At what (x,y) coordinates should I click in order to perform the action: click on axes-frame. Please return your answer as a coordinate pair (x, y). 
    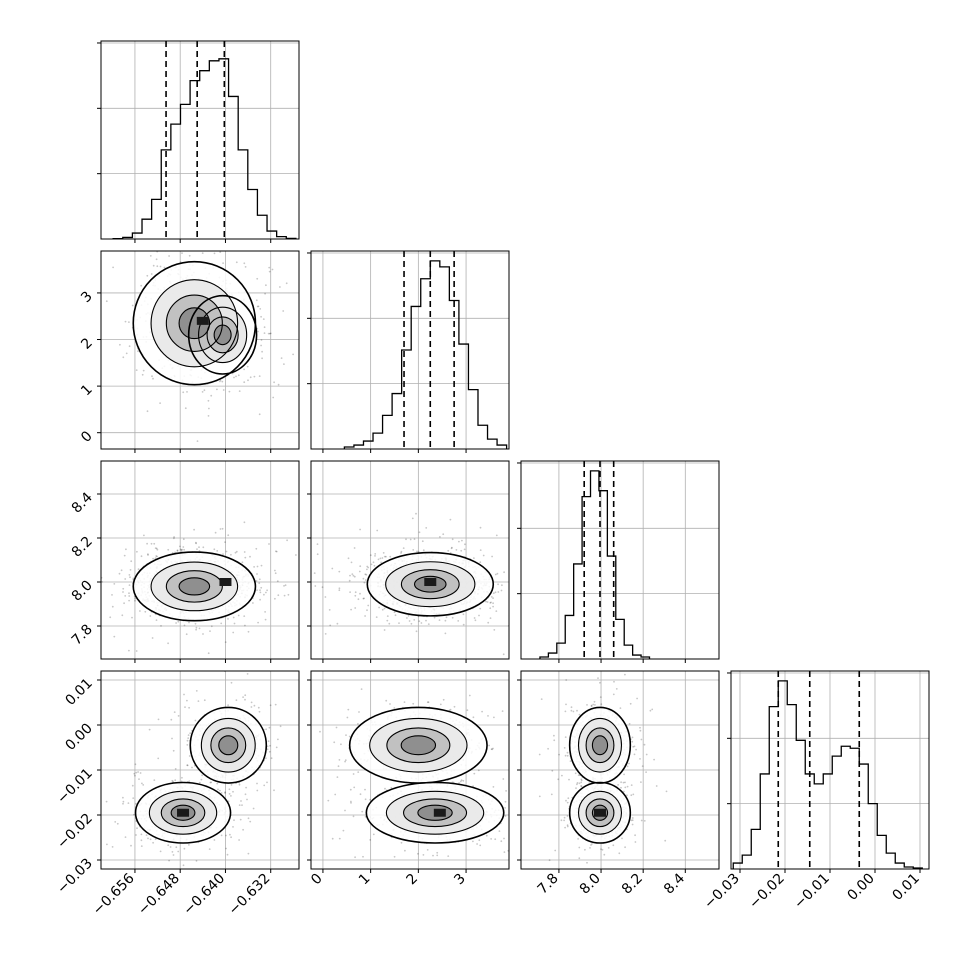
    Looking at the image, I should click on (410, 350).